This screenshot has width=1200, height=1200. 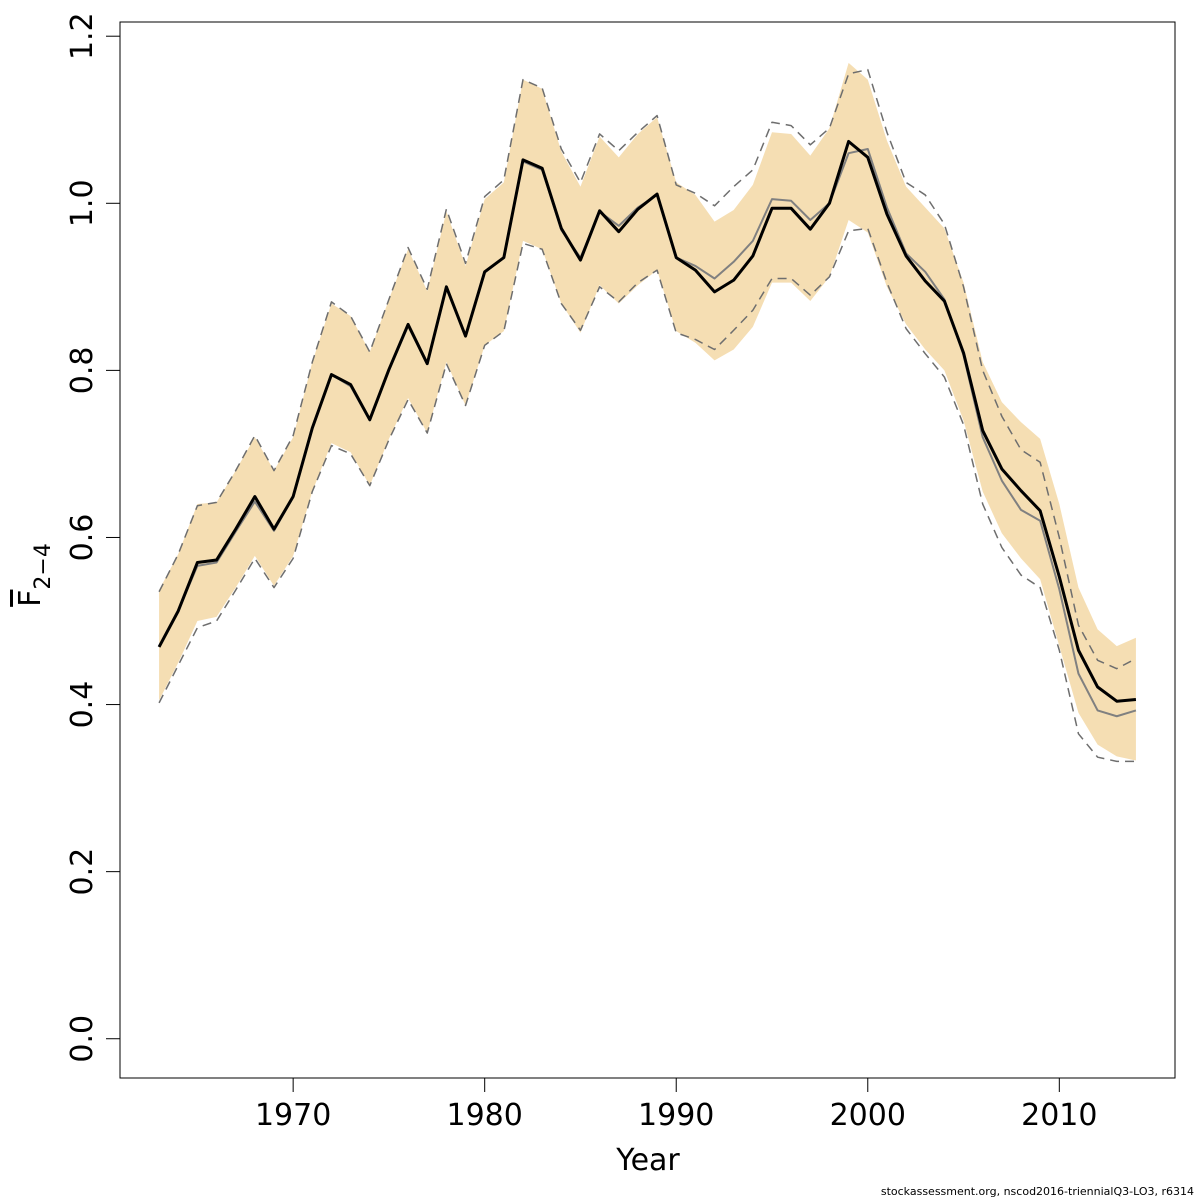 I want to click on y-tick-label: 0.0, so click(x=82, y=1039).